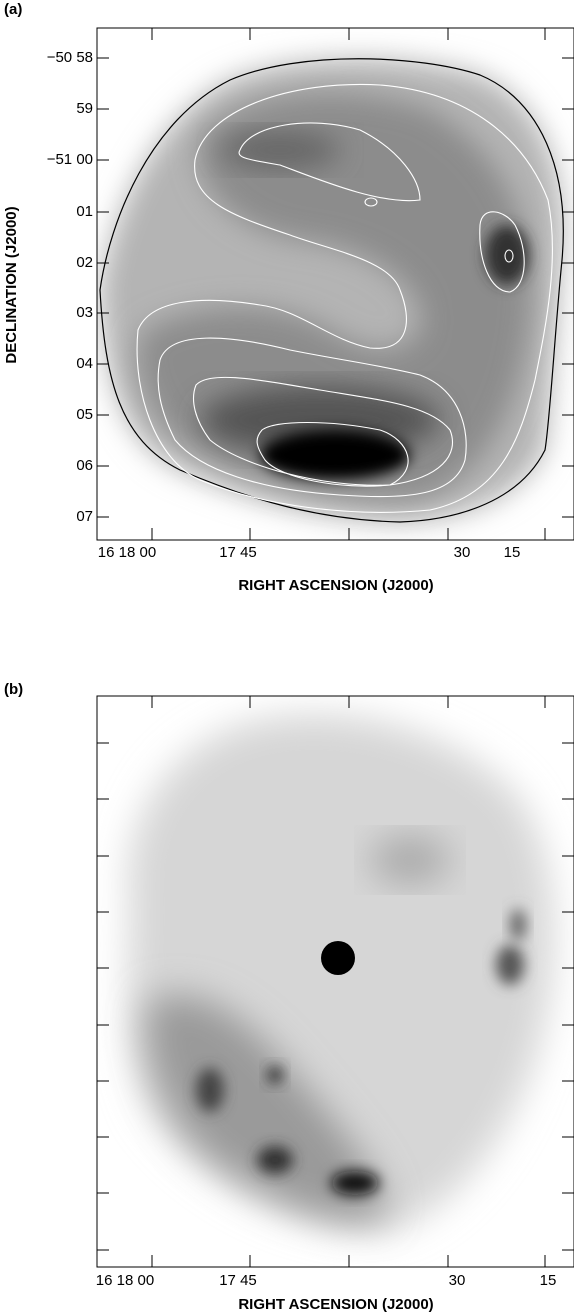 The width and height of the screenshot is (574, 1315). Describe the element at coordinates (84, 211) in the screenshot. I see `y-tick-label: 01` at that location.